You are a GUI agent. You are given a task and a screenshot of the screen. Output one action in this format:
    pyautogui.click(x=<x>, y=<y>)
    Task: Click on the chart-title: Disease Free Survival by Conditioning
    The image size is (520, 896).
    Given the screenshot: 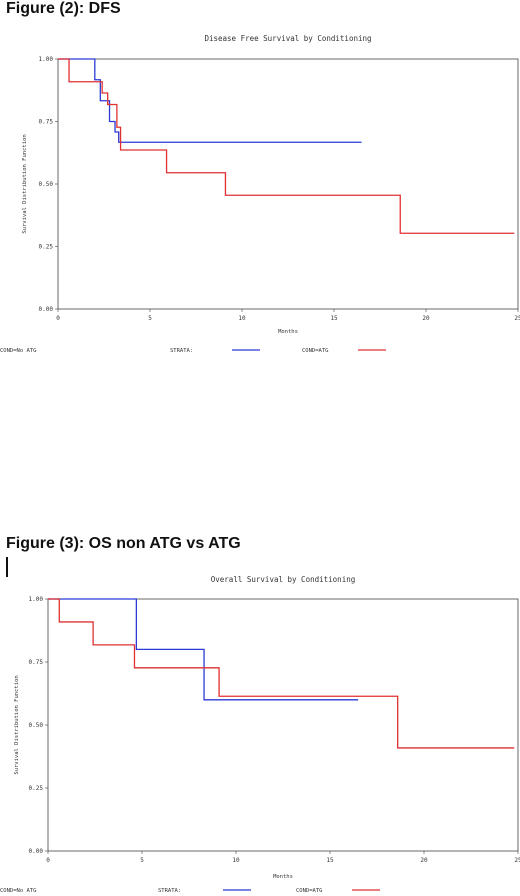 What is the action you would take?
    pyautogui.click(x=287, y=38)
    